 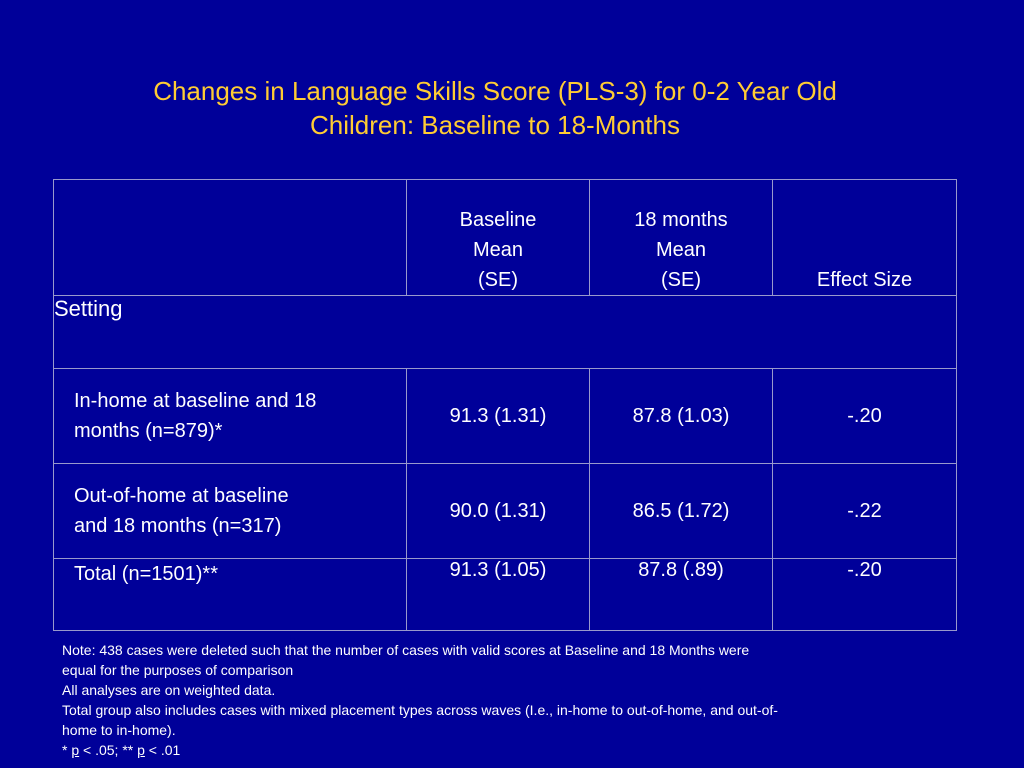 What do you see at coordinates (864, 511) in the screenshot?
I see `cell-effect-size: -.22` at bounding box center [864, 511].